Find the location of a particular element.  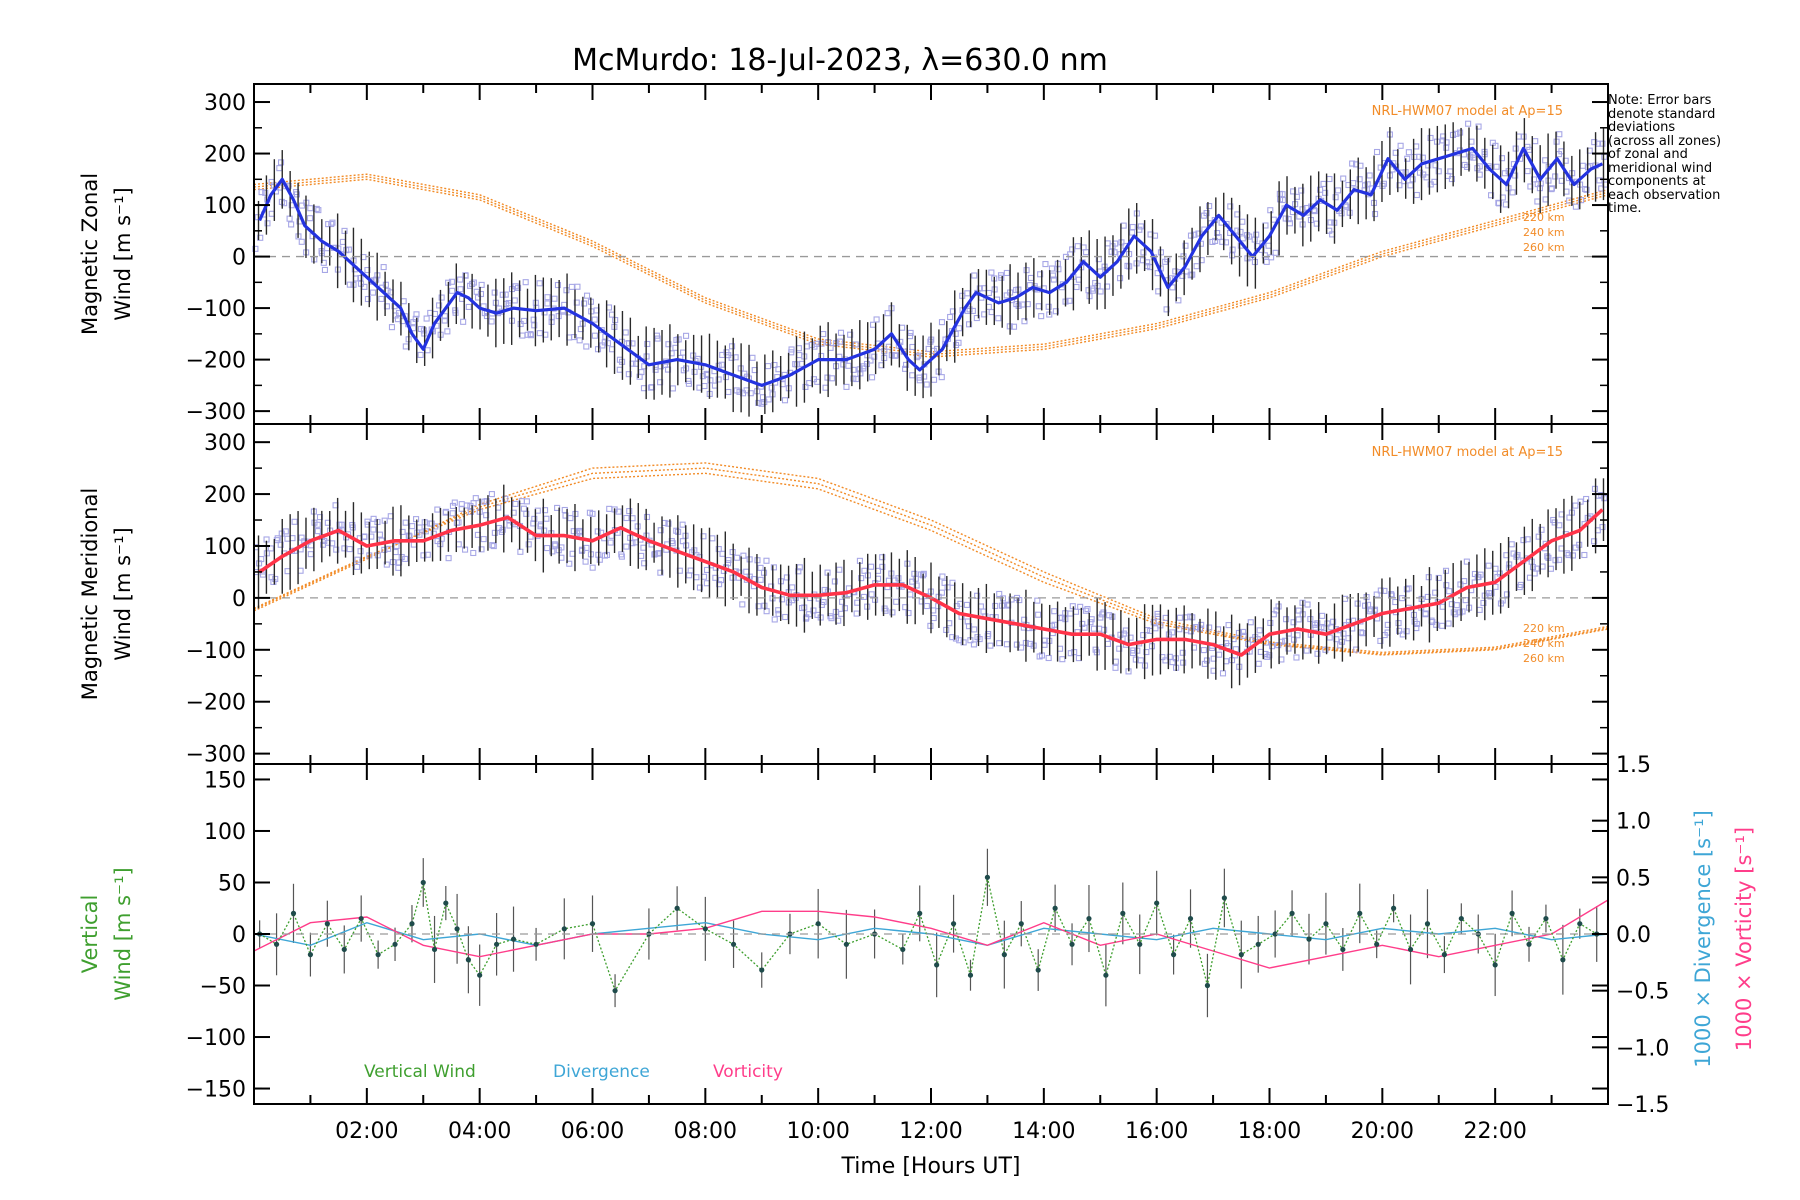

note-line: each observation is located at coordinates (1664, 195).